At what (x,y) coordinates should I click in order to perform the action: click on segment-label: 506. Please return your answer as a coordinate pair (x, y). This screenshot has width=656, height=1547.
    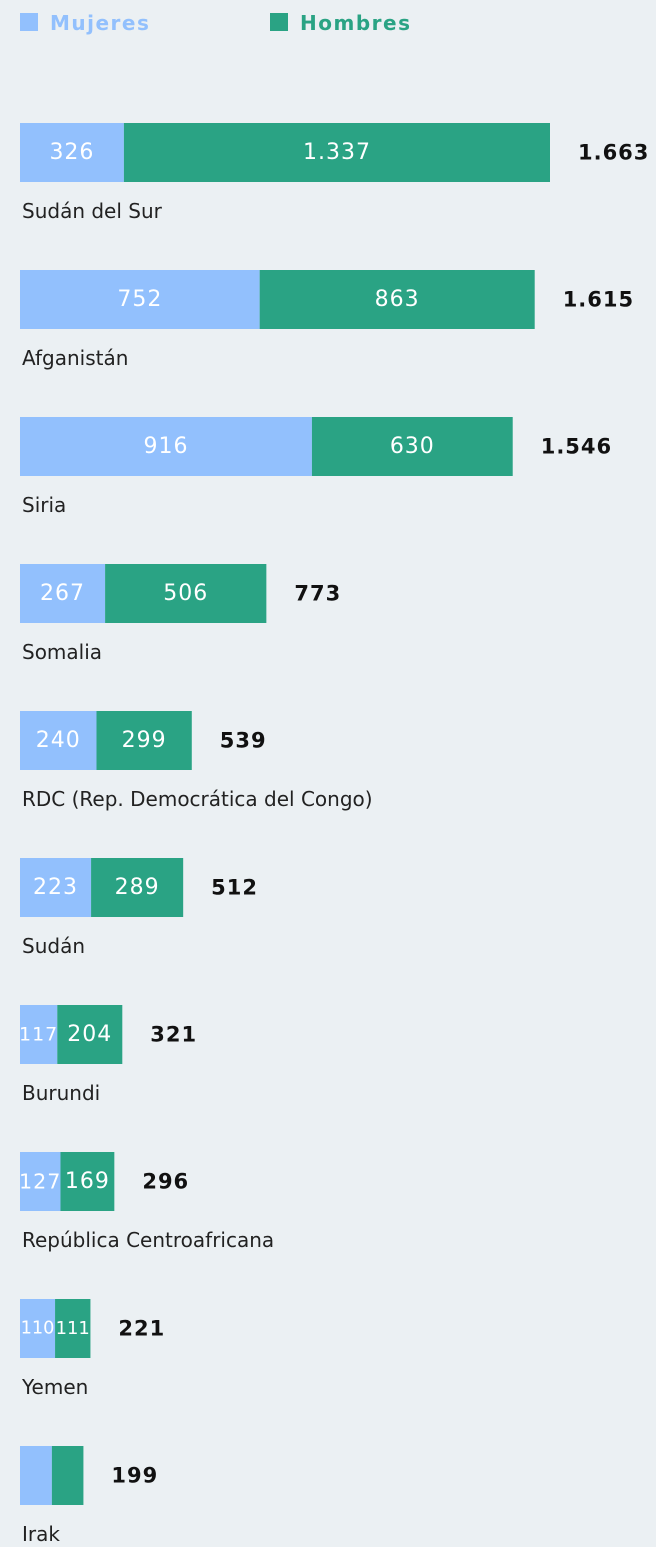
    Looking at the image, I should click on (185, 593).